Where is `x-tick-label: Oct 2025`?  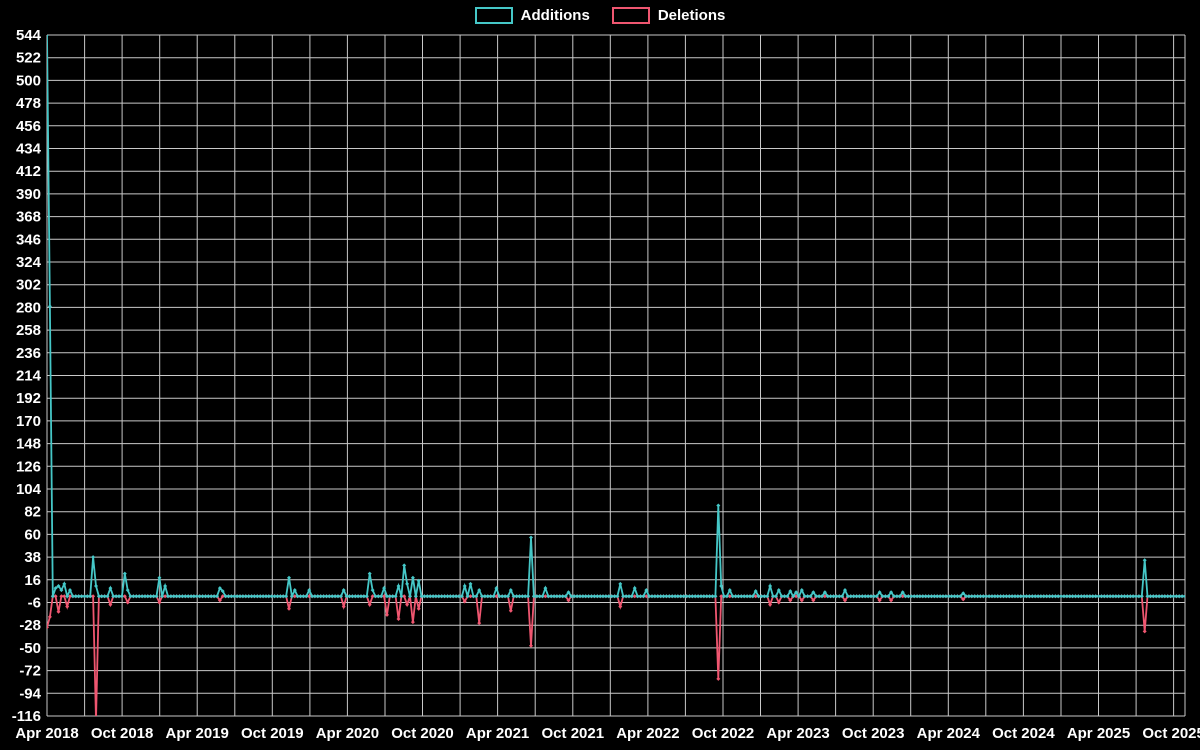 x-tick-label: Oct 2025 is located at coordinates (1171, 733).